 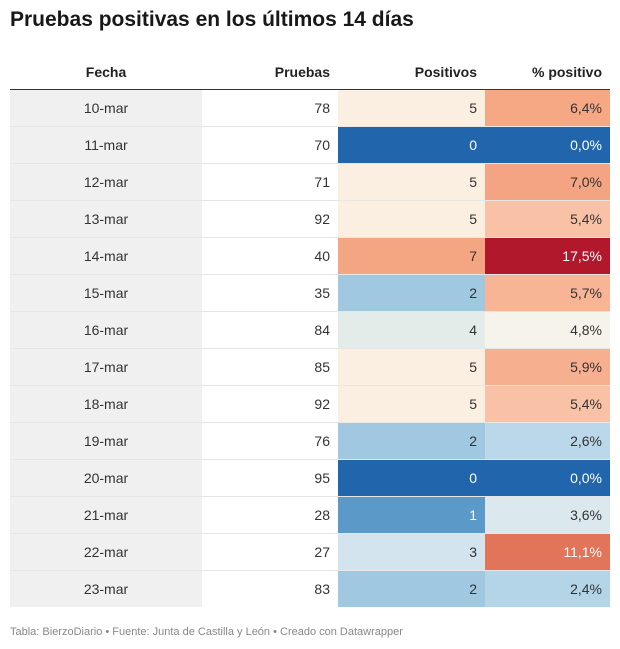 I want to click on column-header-pruebas: Pruebas, so click(x=270, y=72).